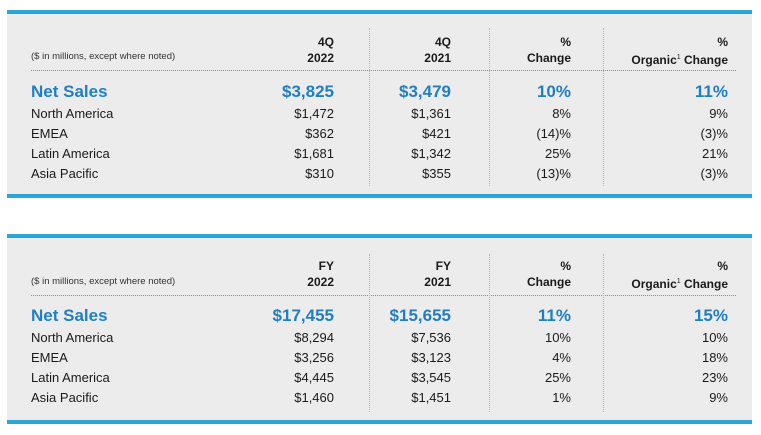 This screenshot has width=761, height=435. What do you see at coordinates (437, 50) in the screenshot?
I see `column-header-prior: 4Q 2021` at bounding box center [437, 50].